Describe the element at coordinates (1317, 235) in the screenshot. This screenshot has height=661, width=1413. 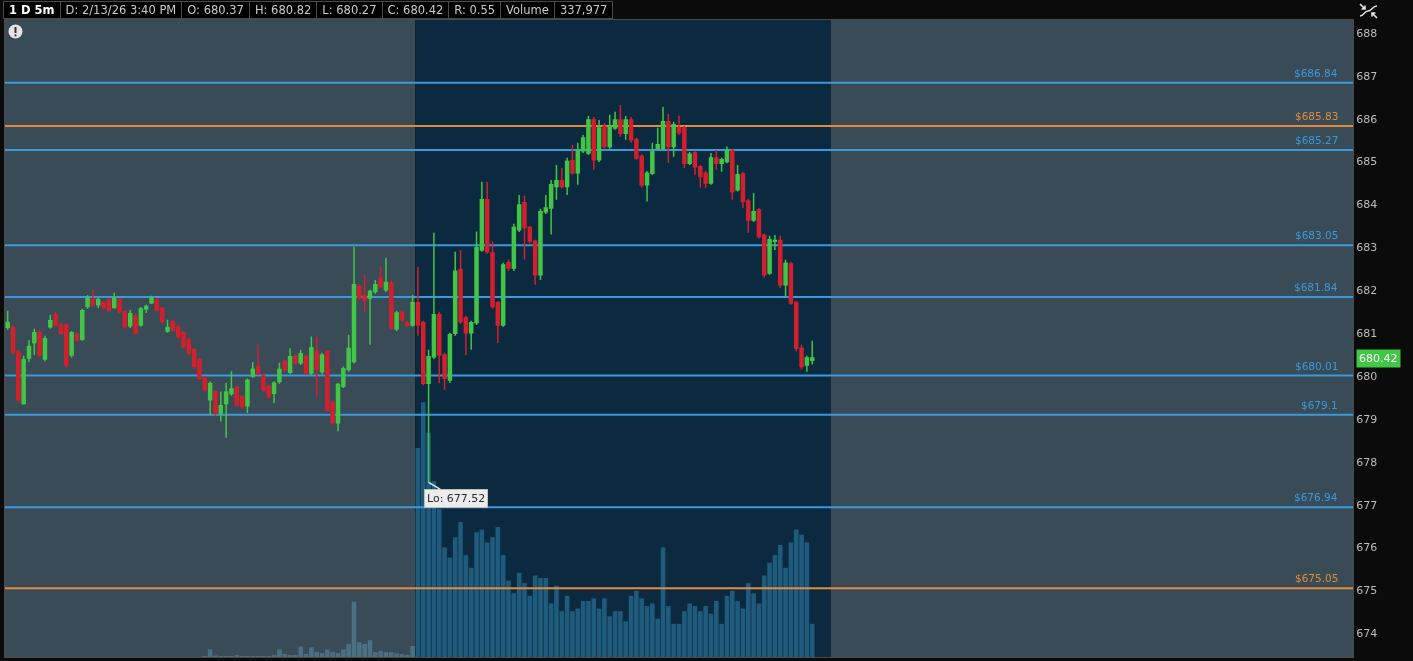
I see `ref-line-label: $683.05` at that location.